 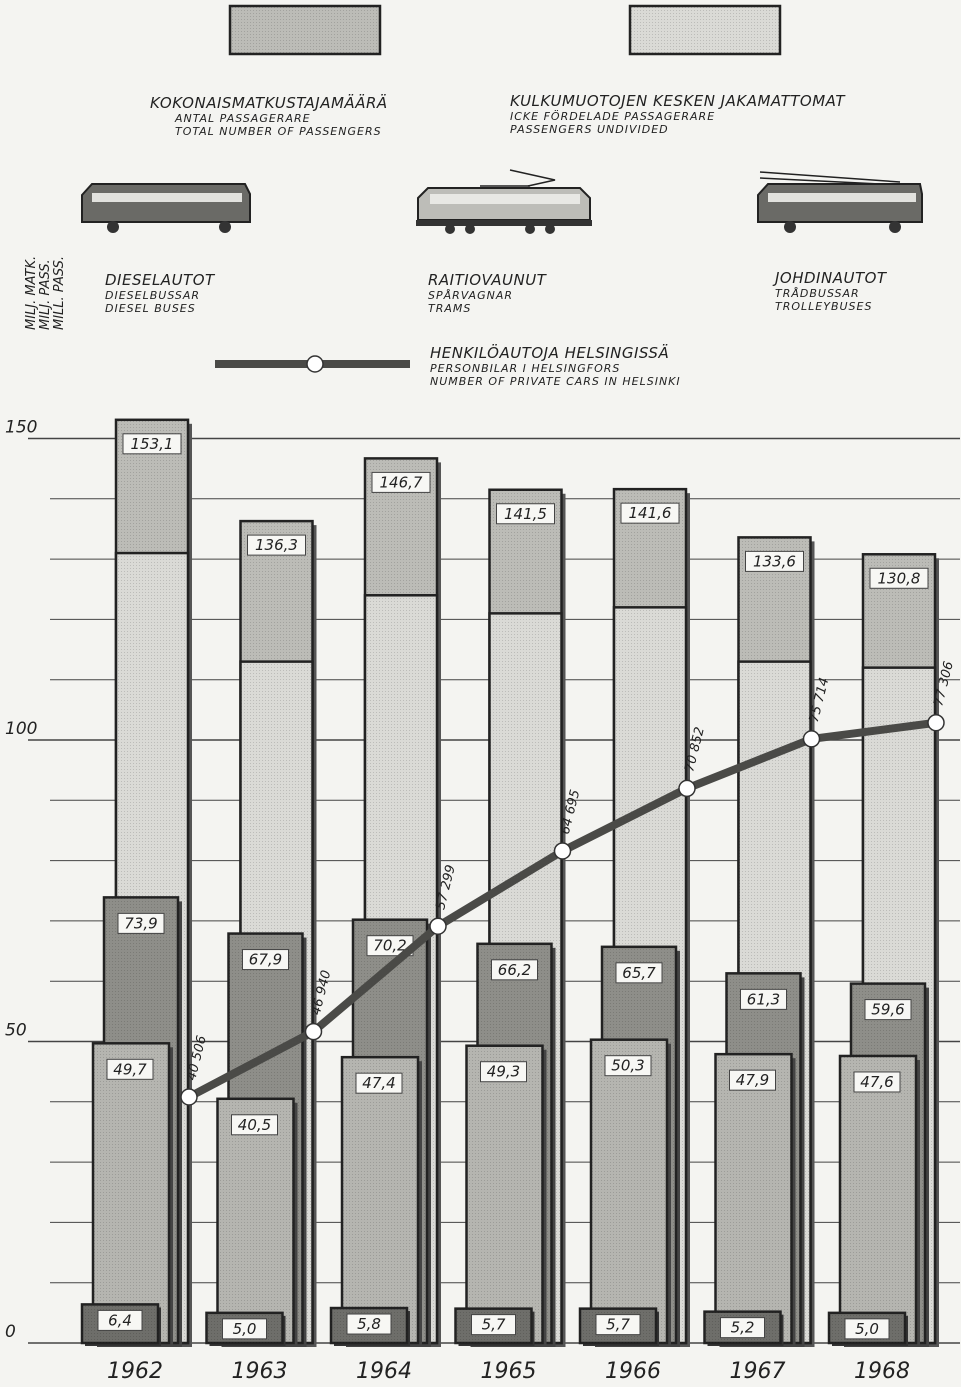 What do you see at coordinates (255, 1220) in the screenshot?
I see `diesel-bar-1963-texture` at bounding box center [255, 1220].